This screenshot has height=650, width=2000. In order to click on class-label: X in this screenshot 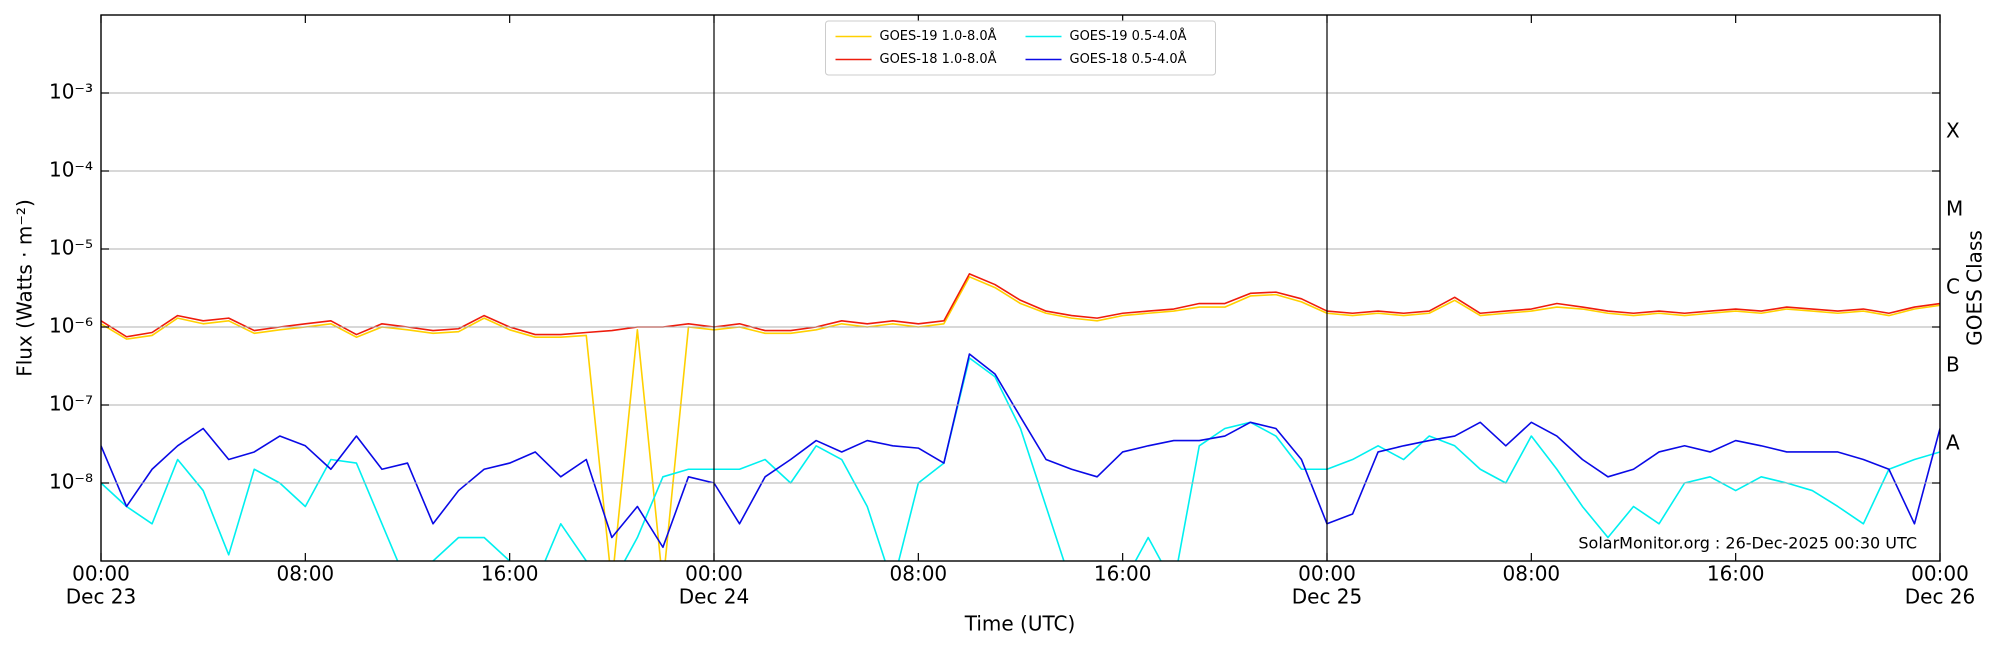, I will do `click(1953, 131)`.